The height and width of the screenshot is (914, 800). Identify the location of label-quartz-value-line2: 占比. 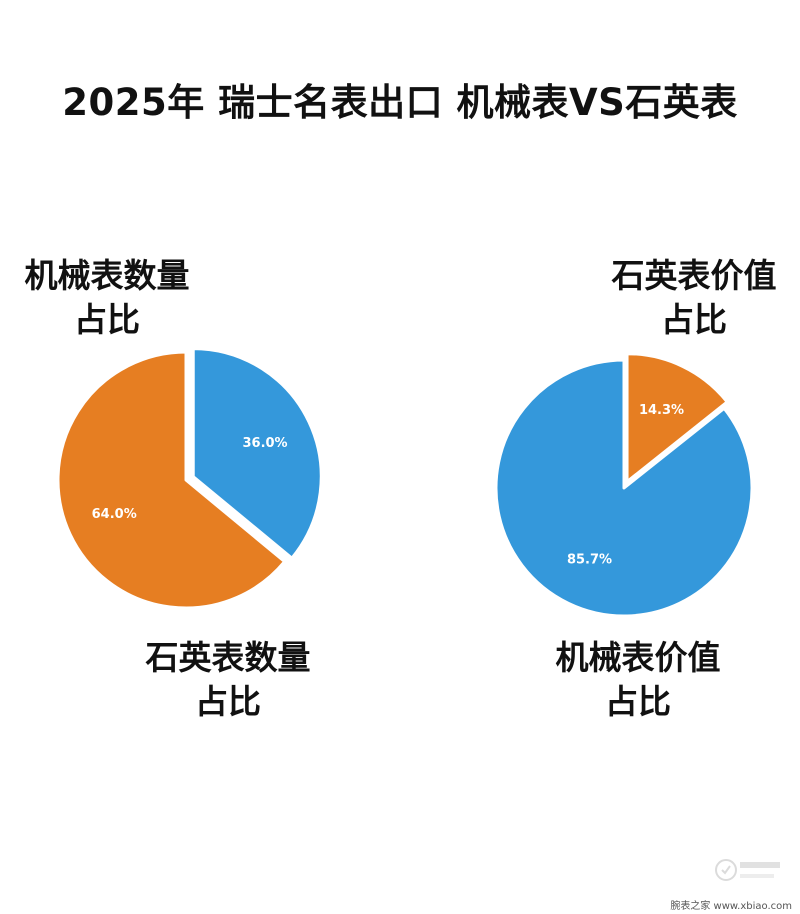
(694, 319).